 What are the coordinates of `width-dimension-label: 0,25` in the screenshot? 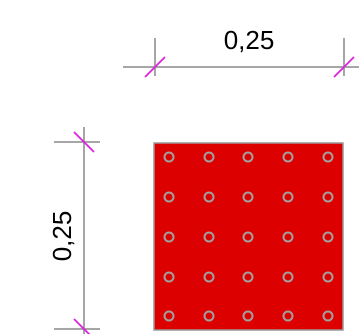 It's located at (249, 40).